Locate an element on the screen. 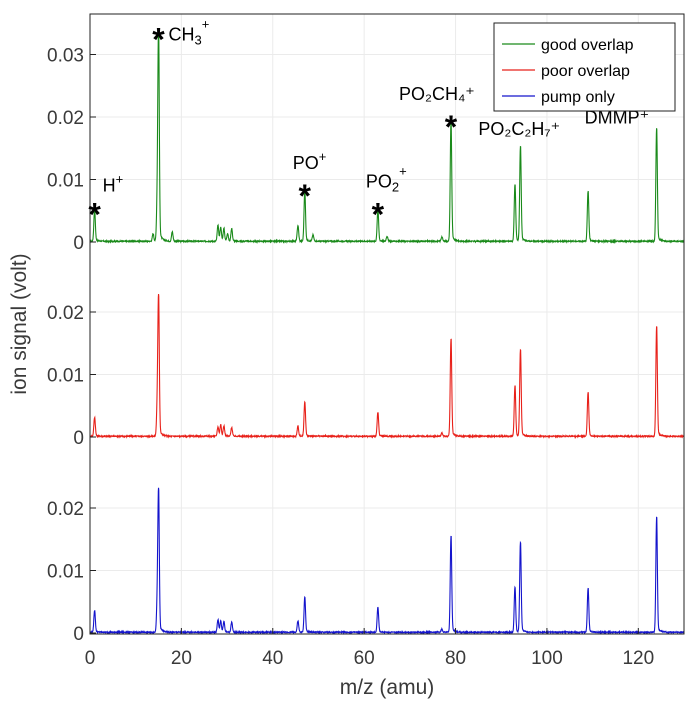 This screenshot has height=709, width=700. poor-overlap-panel-y-tick-label: 0.01 is located at coordinates (65, 376).